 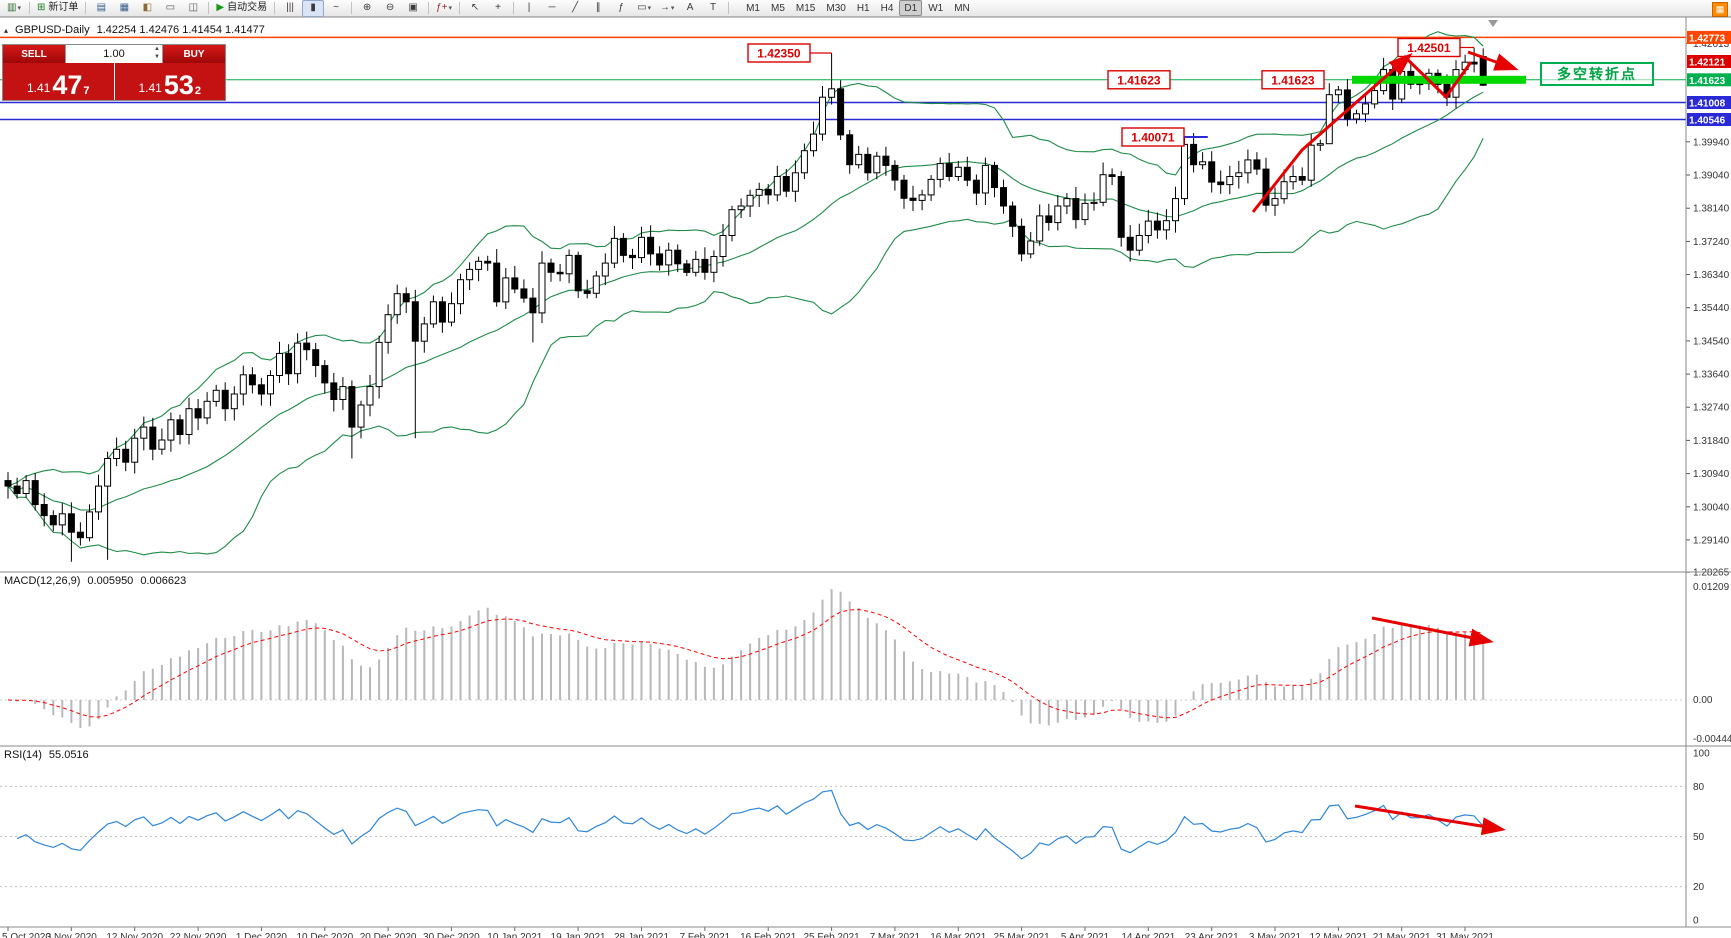 What do you see at coordinates (247, 7) in the screenshot?
I see `auto-trading-label: 自动交易` at bounding box center [247, 7].